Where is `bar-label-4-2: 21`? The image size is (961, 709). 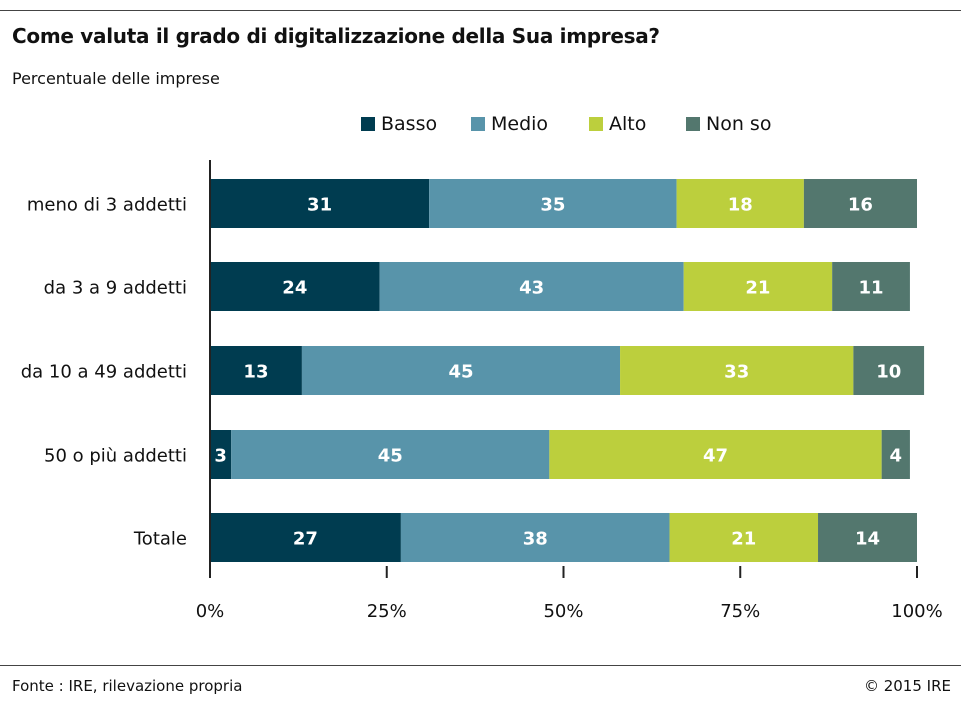 bar-label-4-2: 21 is located at coordinates (743, 539).